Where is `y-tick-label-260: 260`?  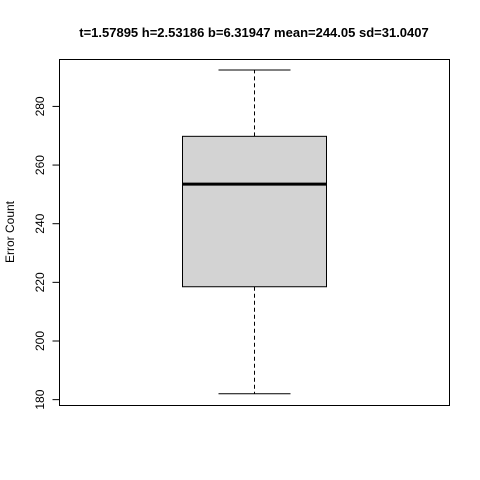 y-tick-label-260: 260 is located at coordinates (40, 165).